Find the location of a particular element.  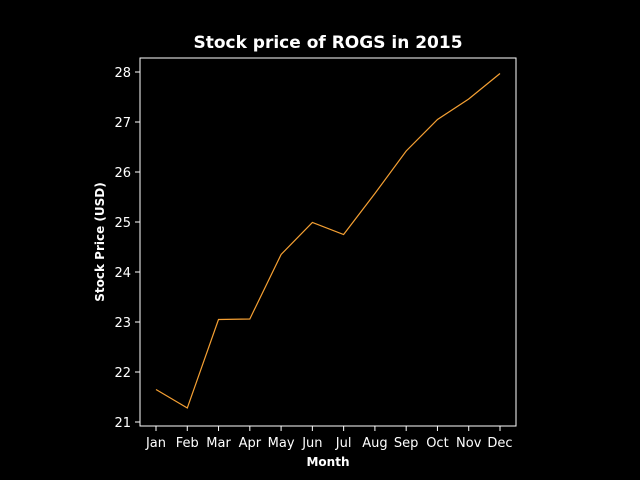

x-tick-label: Apr is located at coordinates (250, 443).